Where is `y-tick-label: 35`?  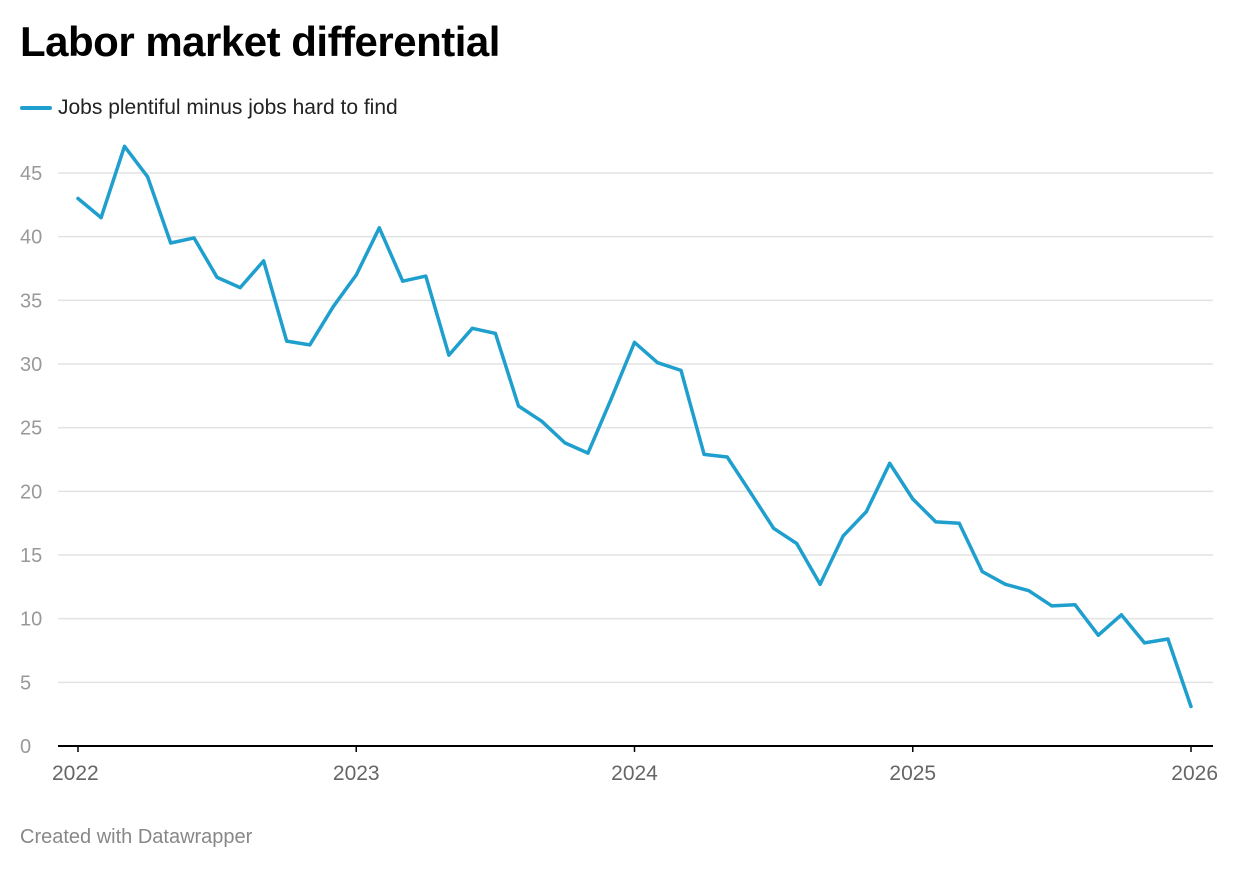
y-tick-label: 35 is located at coordinates (31, 301).